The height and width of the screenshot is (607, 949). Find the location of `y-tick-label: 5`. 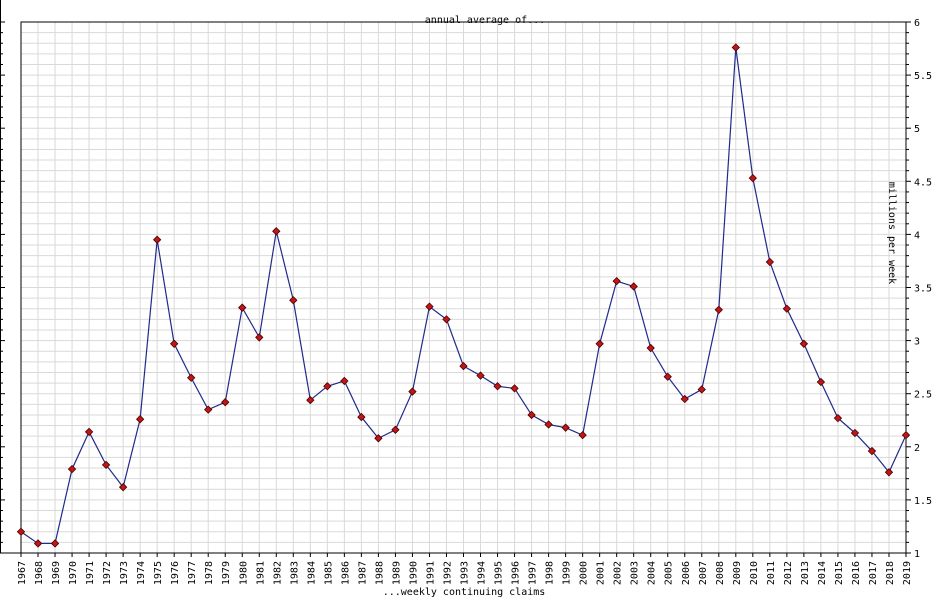

y-tick-label: 5 is located at coordinates (917, 129).